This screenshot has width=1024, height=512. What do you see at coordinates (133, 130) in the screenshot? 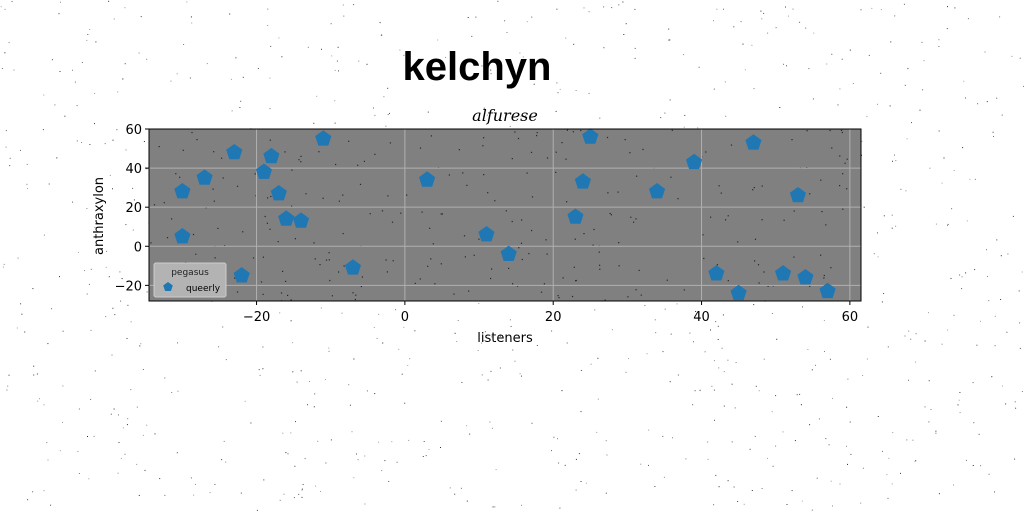
I see `y-tick-label: 60` at bounding box center [133, 130].